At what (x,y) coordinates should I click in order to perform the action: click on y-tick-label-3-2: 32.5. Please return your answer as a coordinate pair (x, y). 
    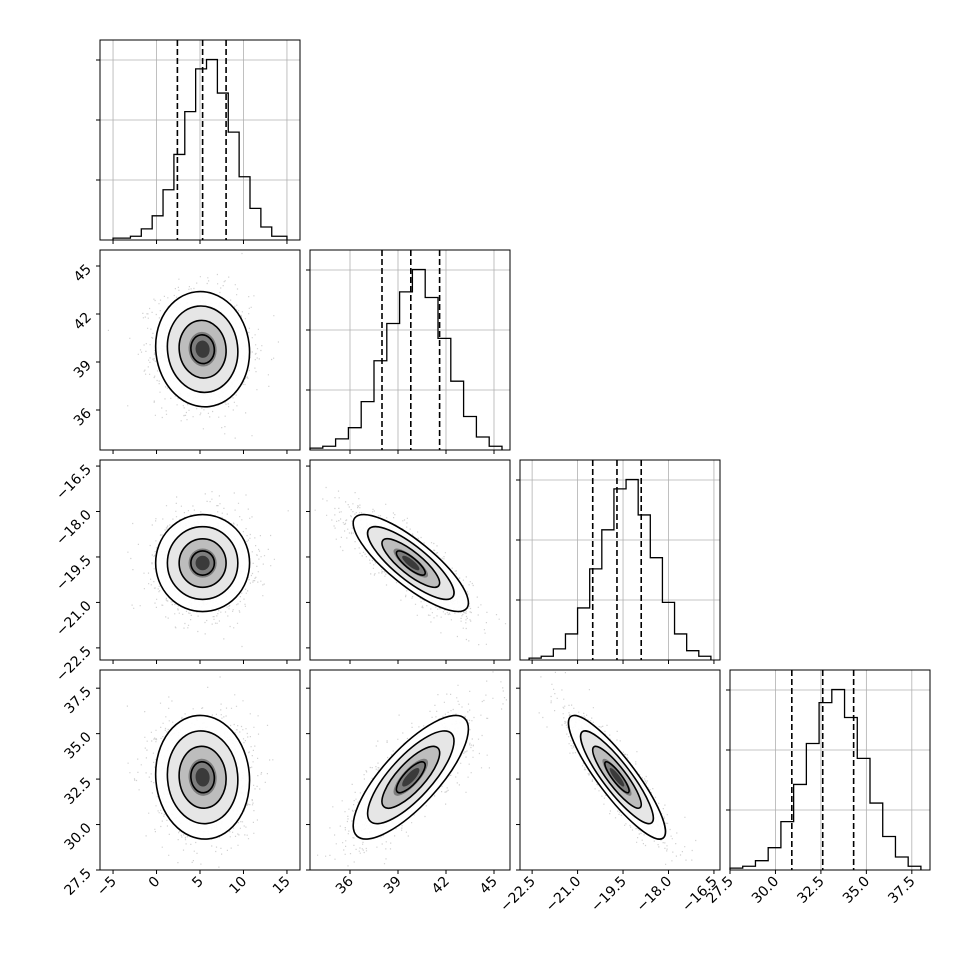
    Looking at the image, I should click on (77, 791).